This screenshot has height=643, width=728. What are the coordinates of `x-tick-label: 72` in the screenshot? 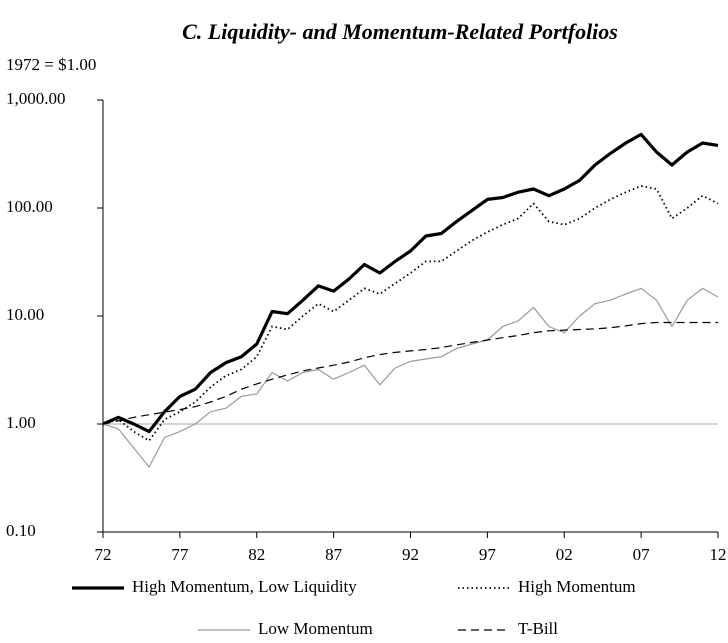 It's located at (103, 554).